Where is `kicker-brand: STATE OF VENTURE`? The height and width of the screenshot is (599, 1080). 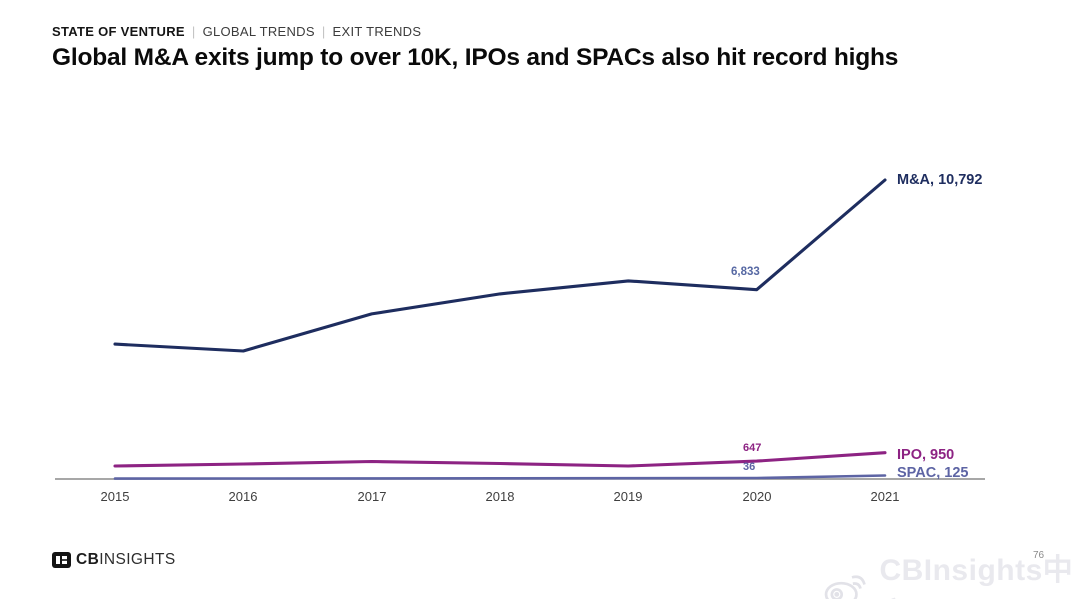
kicker-brand: STATE OF VENTURE is located at coordinates (118, 31).